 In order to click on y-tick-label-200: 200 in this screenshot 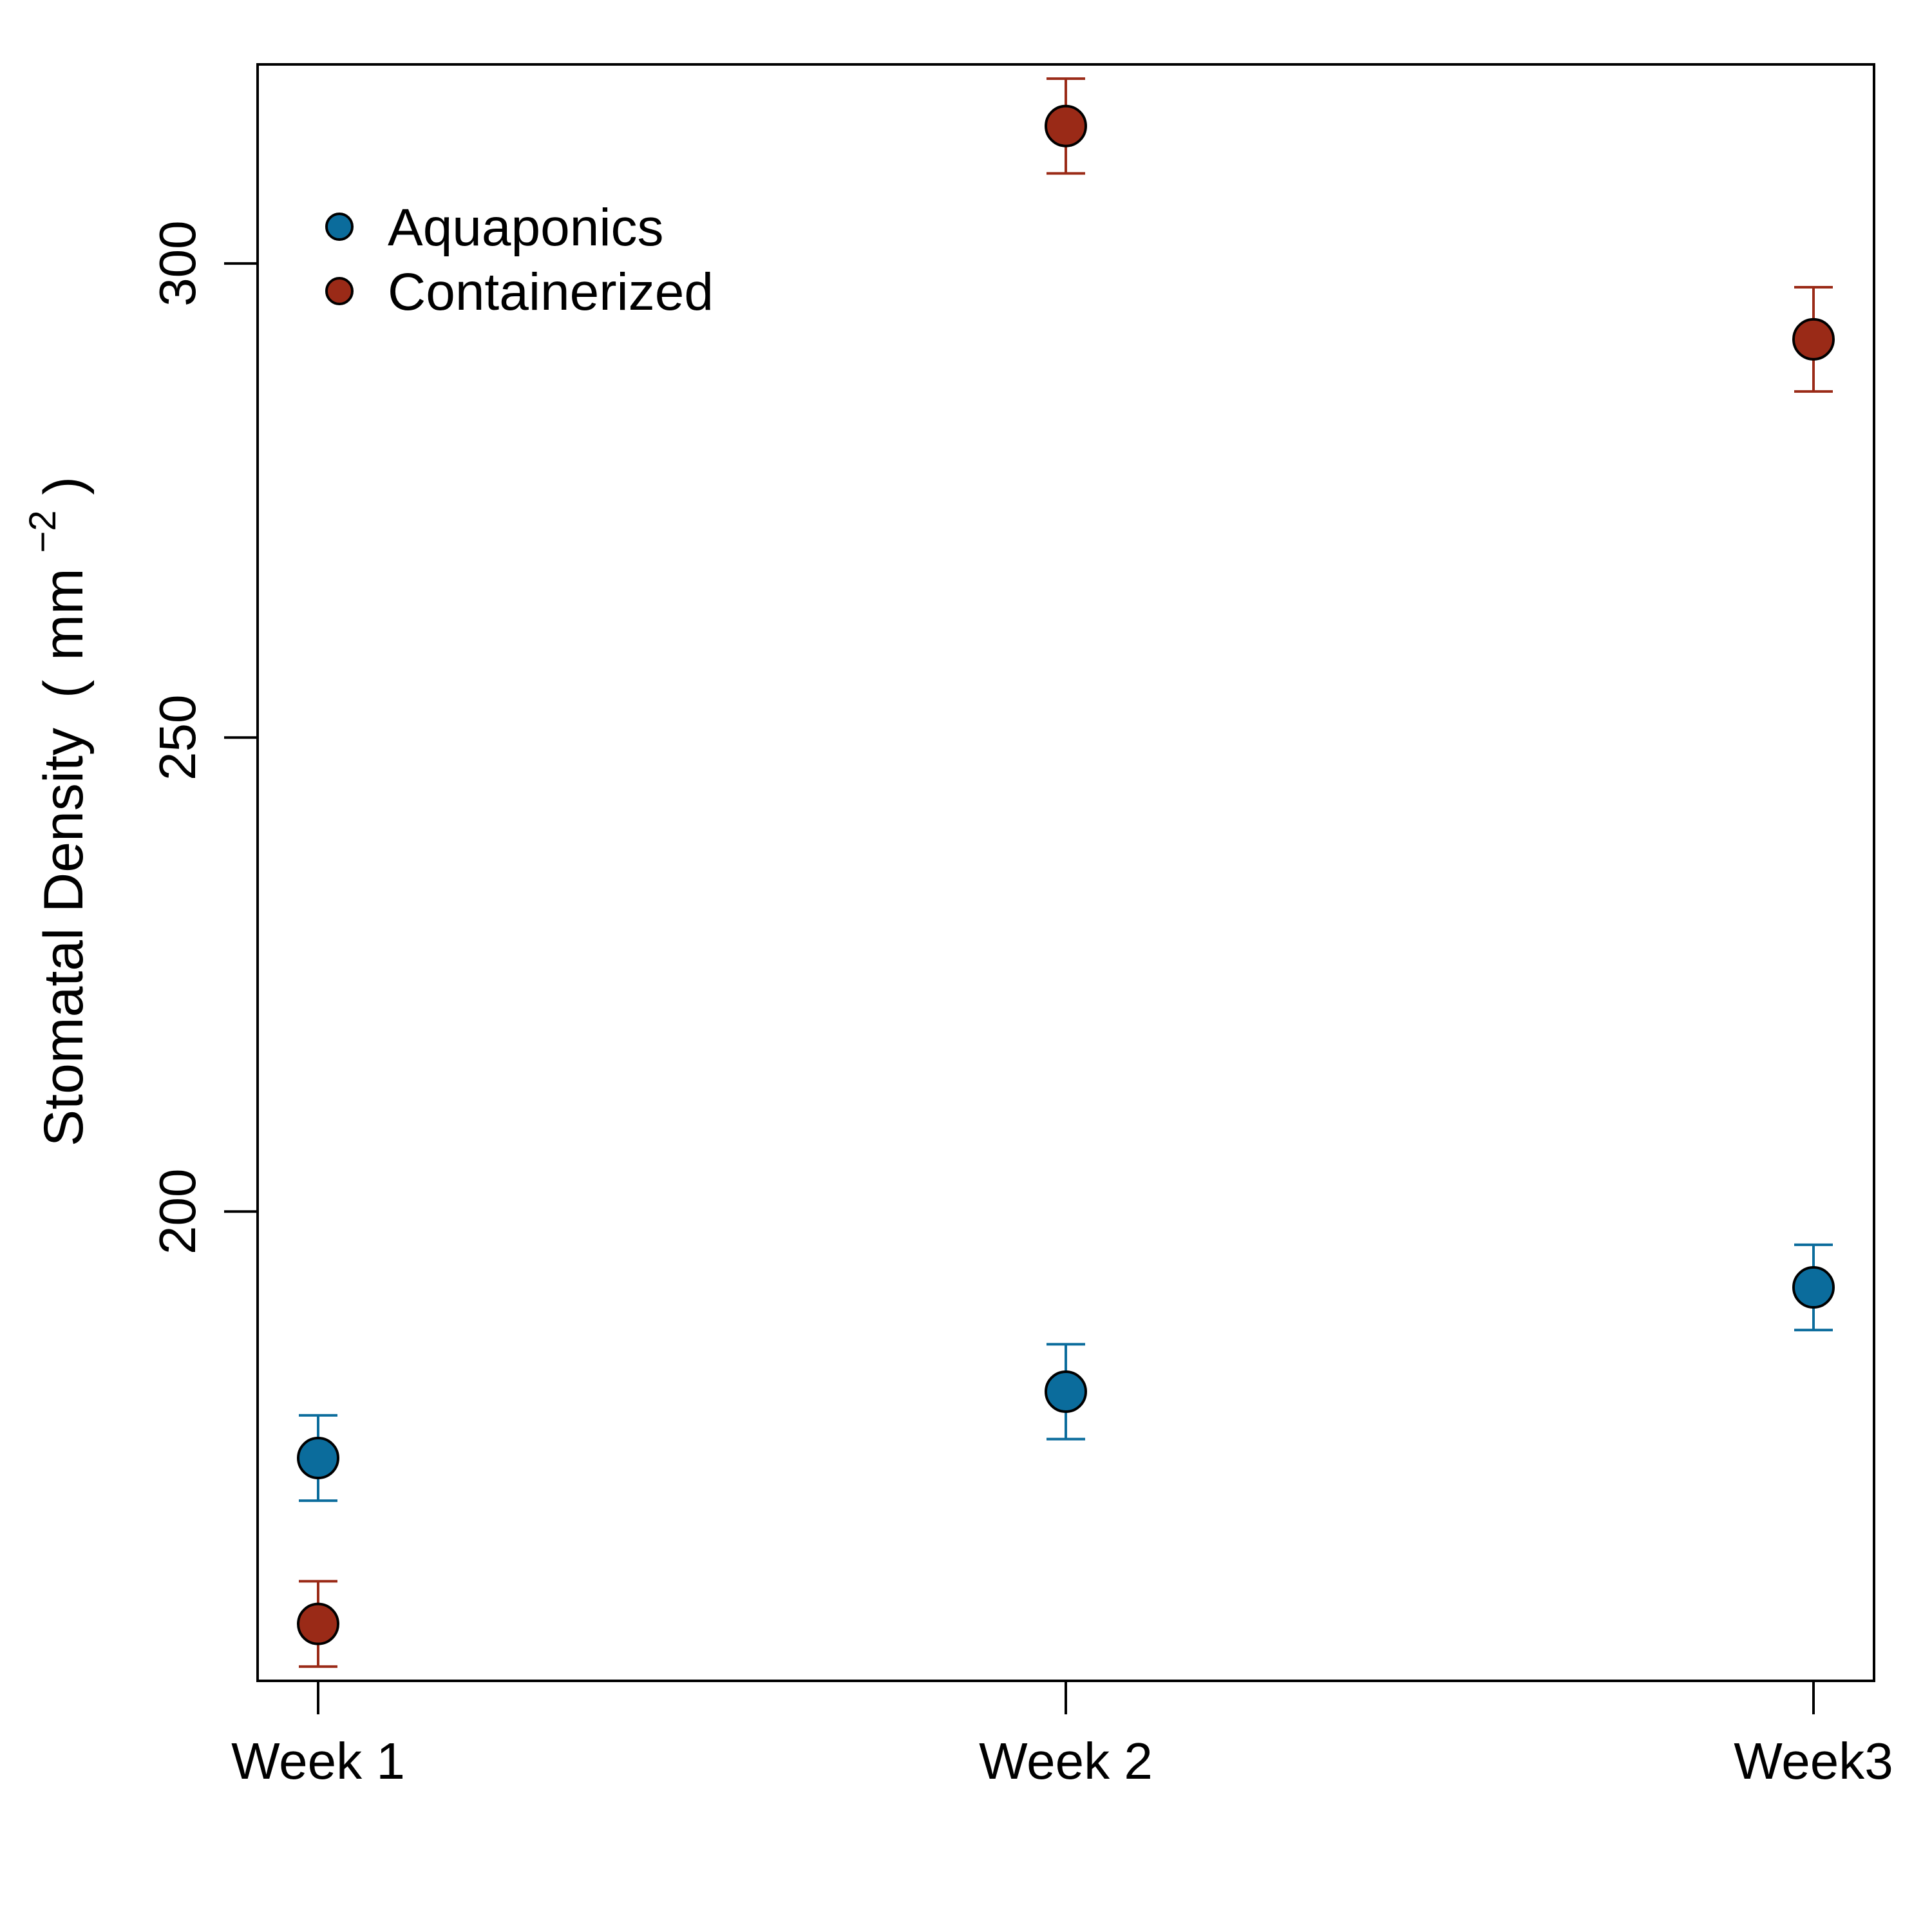, I will do `click(177, 1212)`.